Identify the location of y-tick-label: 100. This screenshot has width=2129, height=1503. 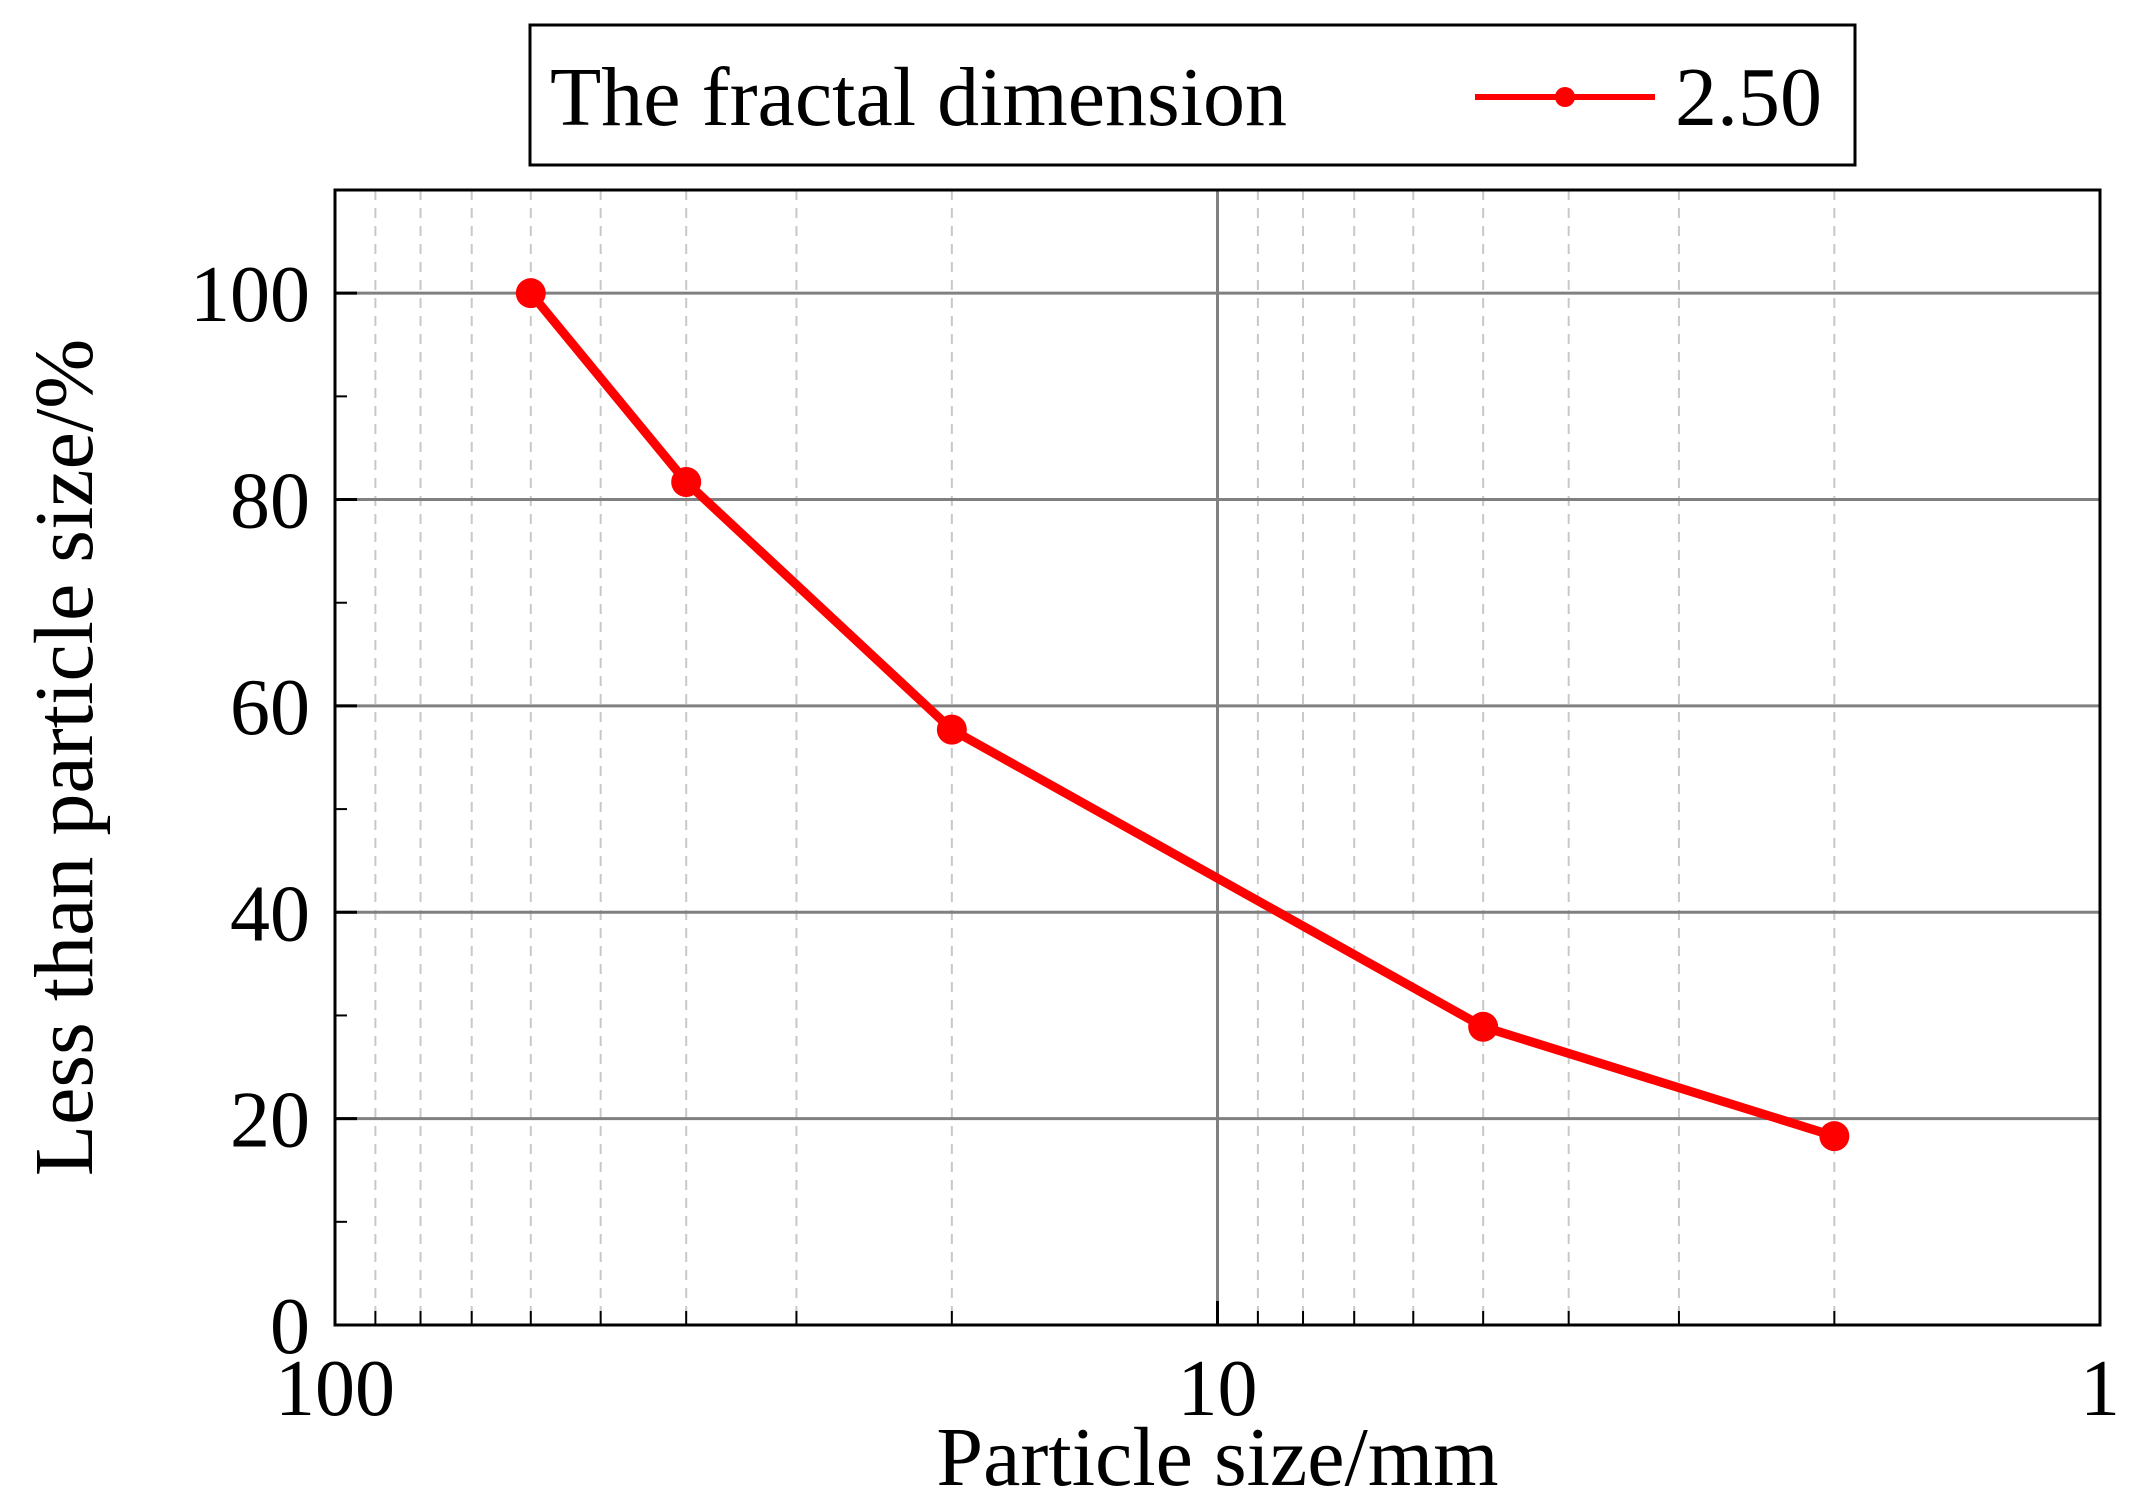
(250, 295).